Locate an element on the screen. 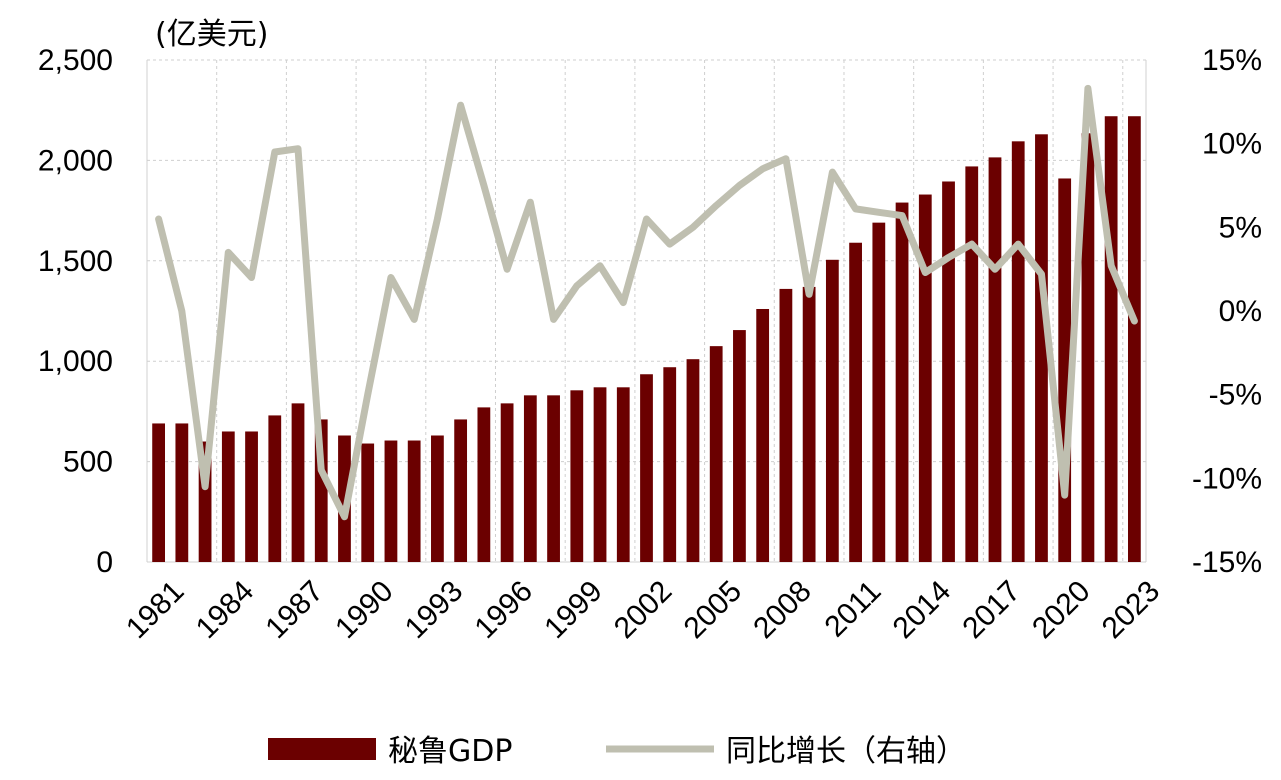 This screenshot has height=780, width=1281. left-tick-label: 1,000 is located at coordinates (75, 361).